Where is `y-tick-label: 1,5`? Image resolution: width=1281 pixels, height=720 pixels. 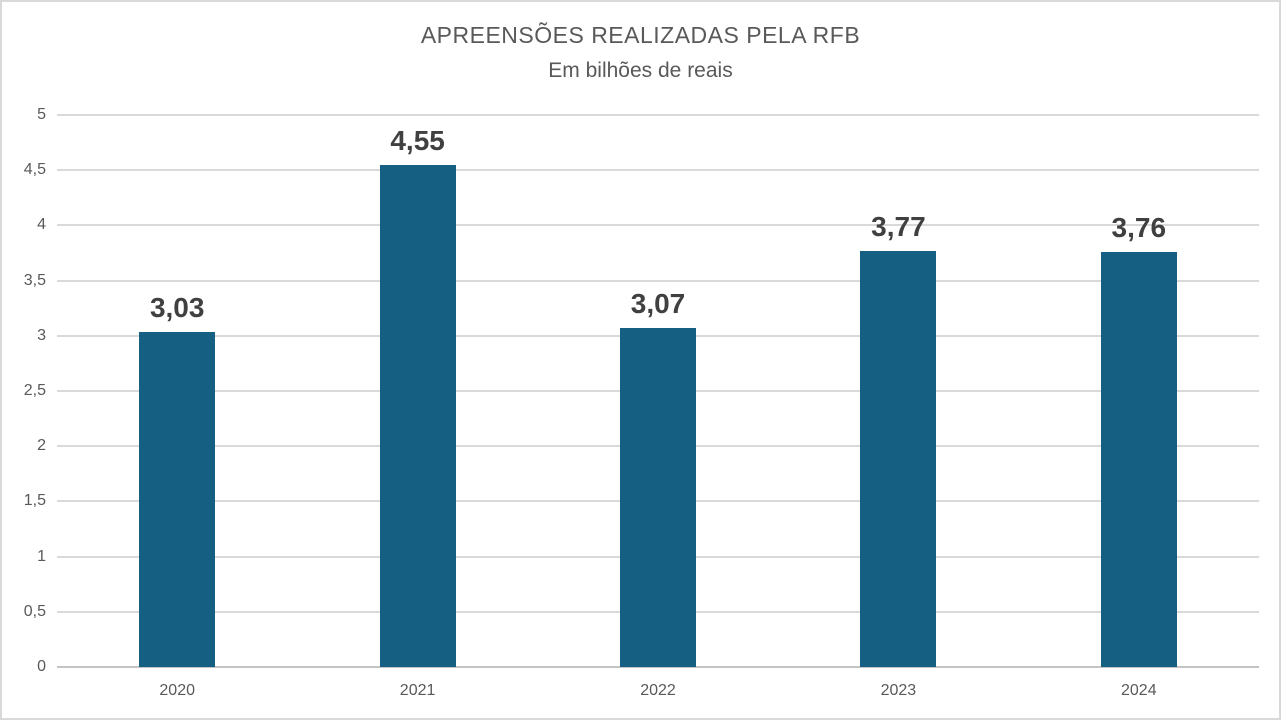
y-tick-label: 1,5 is located at coordinates (34, 501).